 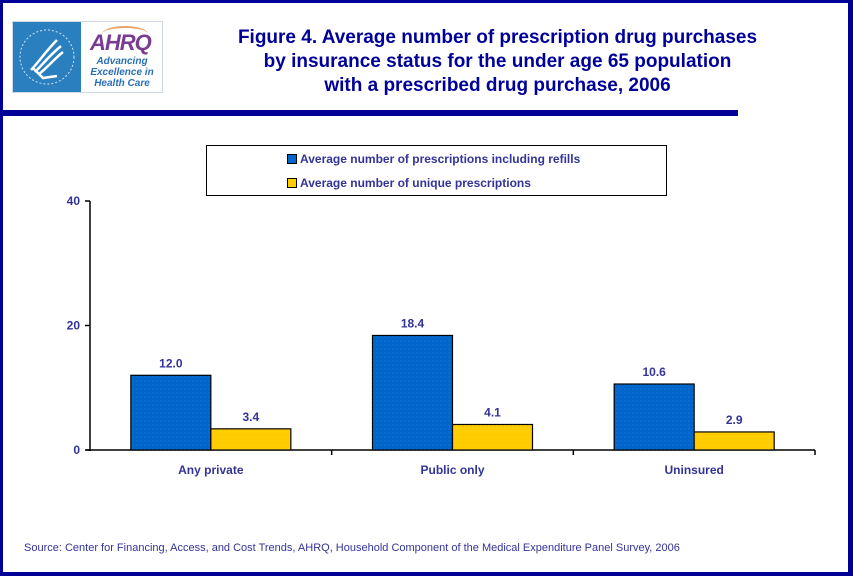 I want to click on ahrq-wordmark: AHRQ, so click(x=121, y=42).